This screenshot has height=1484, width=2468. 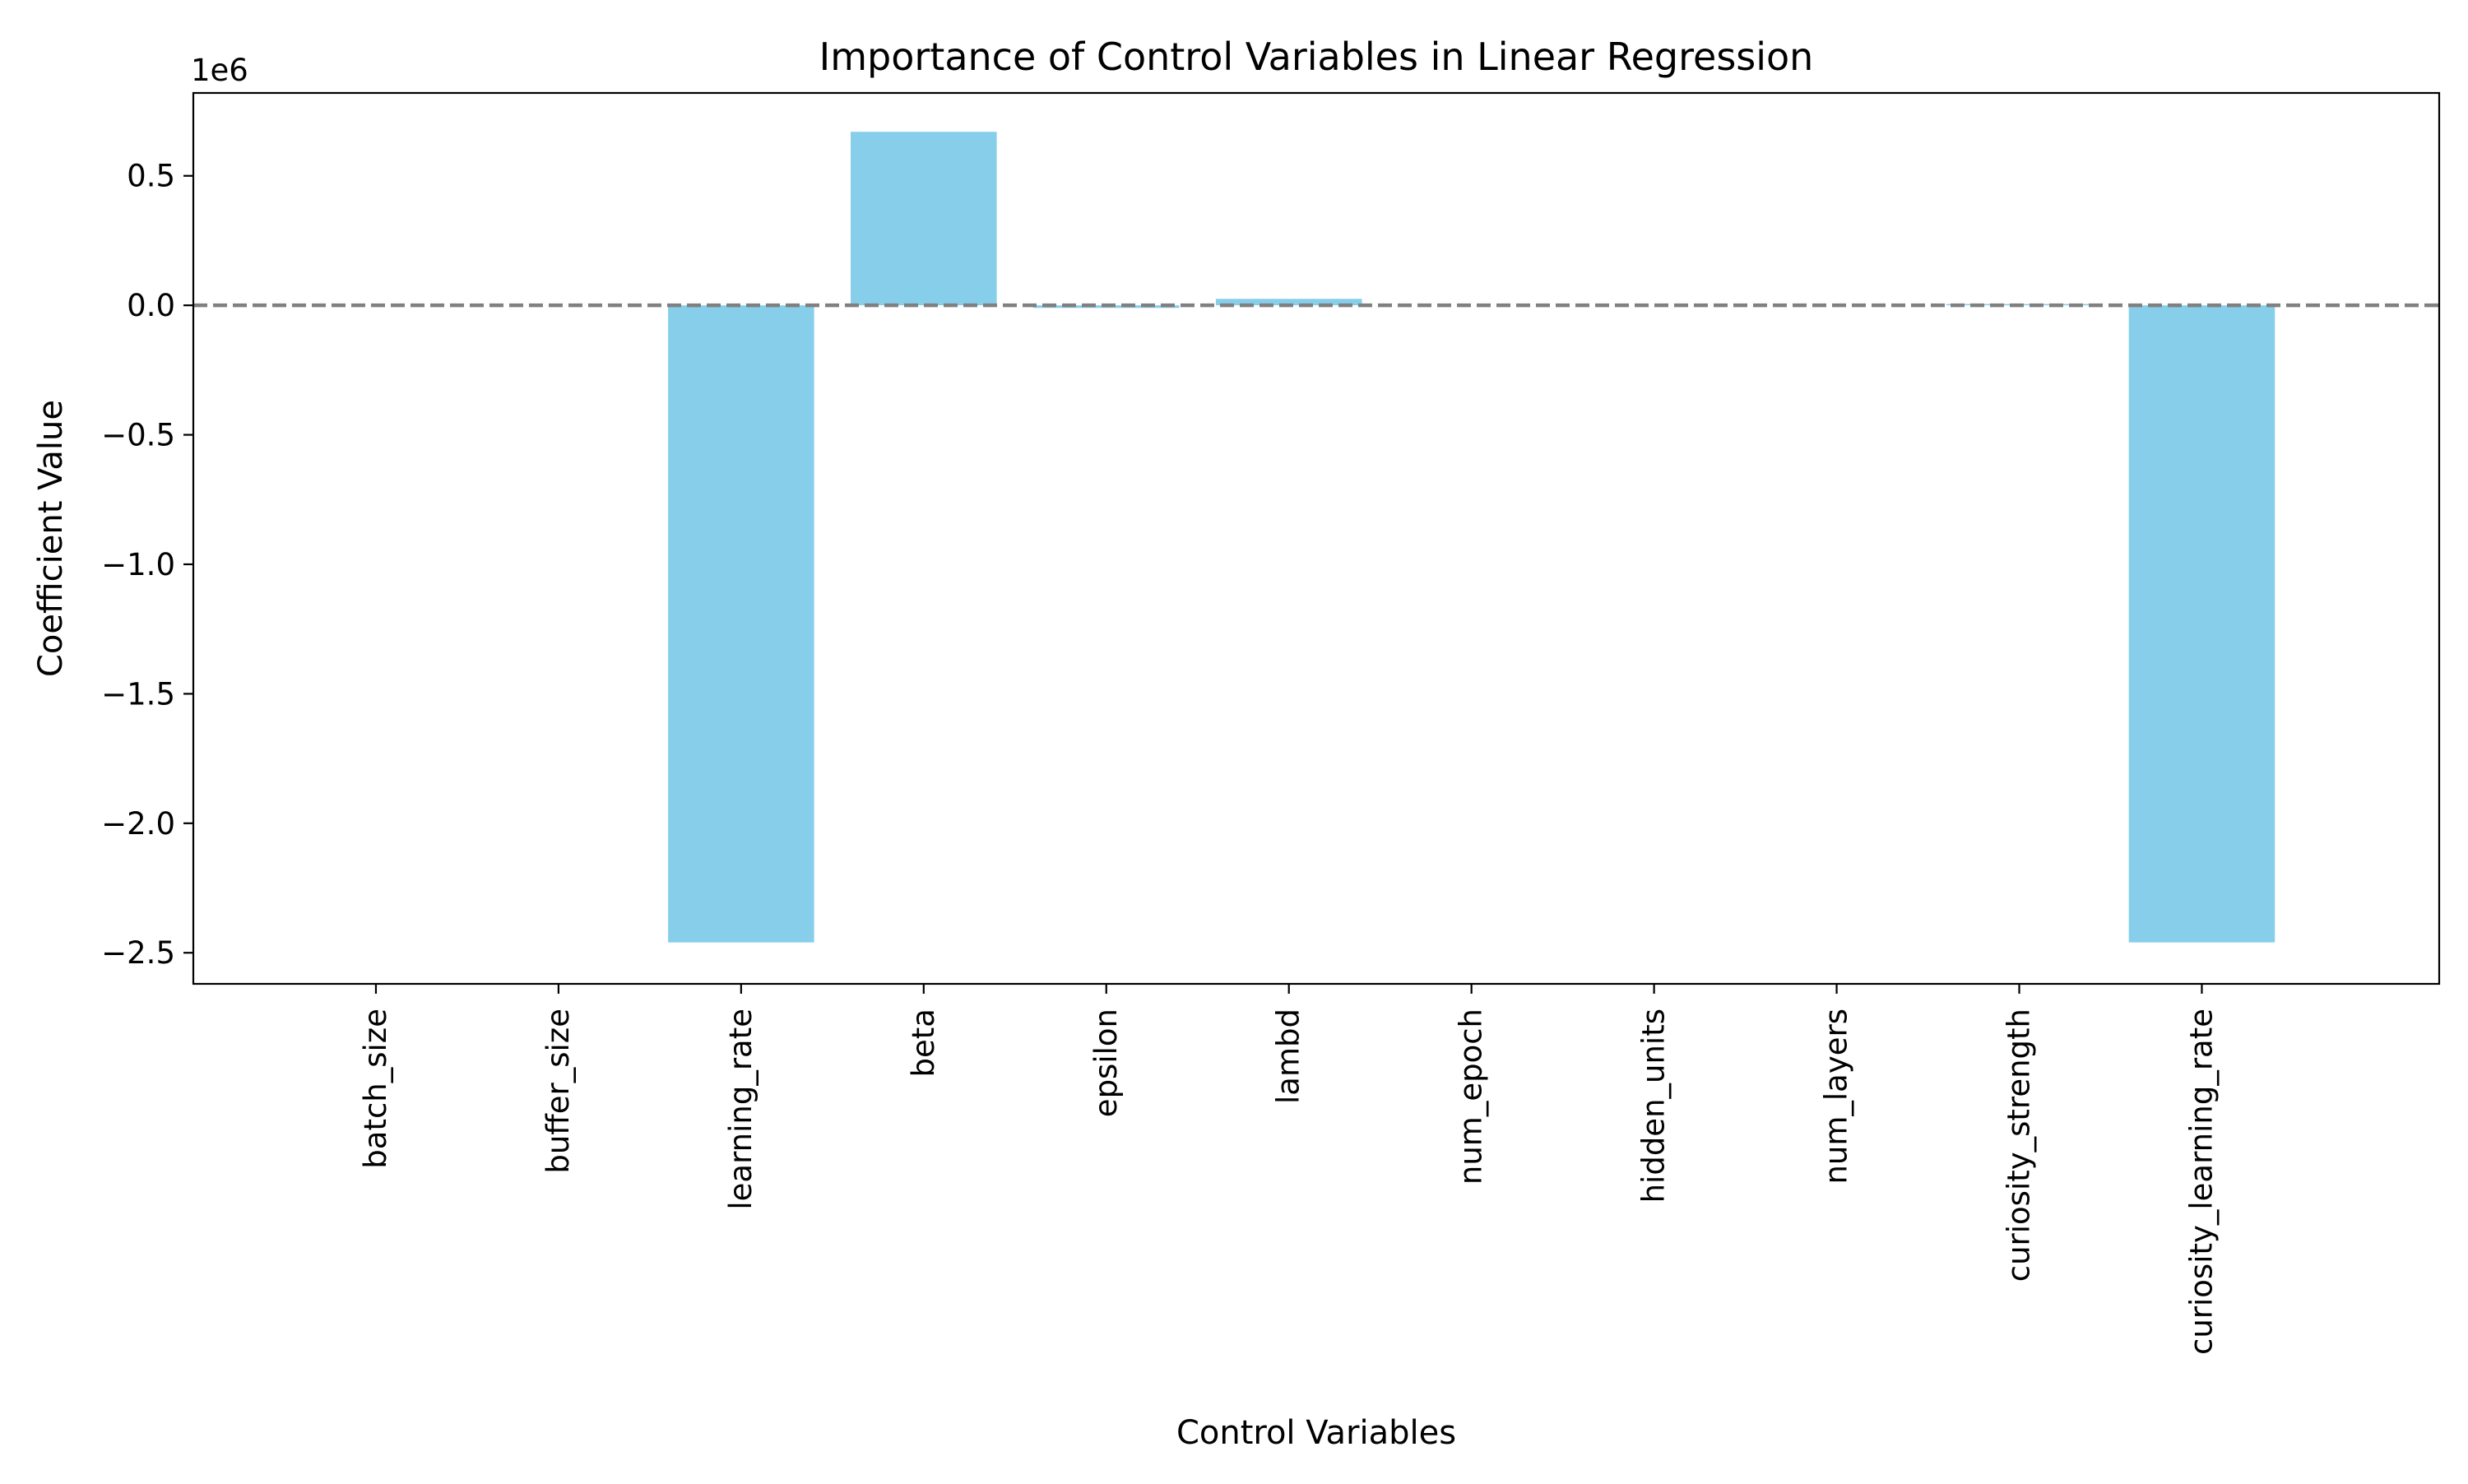 What do you see at coordinates (138, 953) in the screenshot?
I see `y-tick-label: −2.5` at bounding box center [138, 953].